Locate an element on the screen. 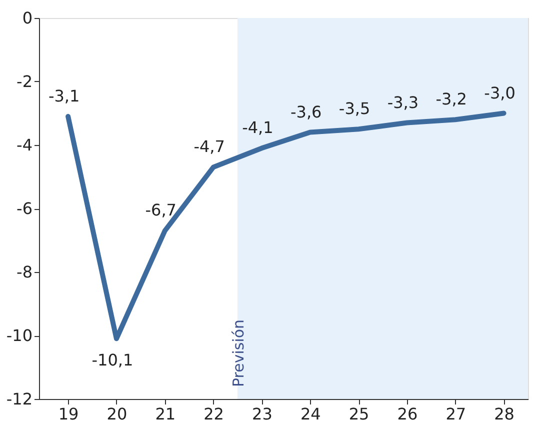  data-label: -3,5 is located at coordinates (354, 108).